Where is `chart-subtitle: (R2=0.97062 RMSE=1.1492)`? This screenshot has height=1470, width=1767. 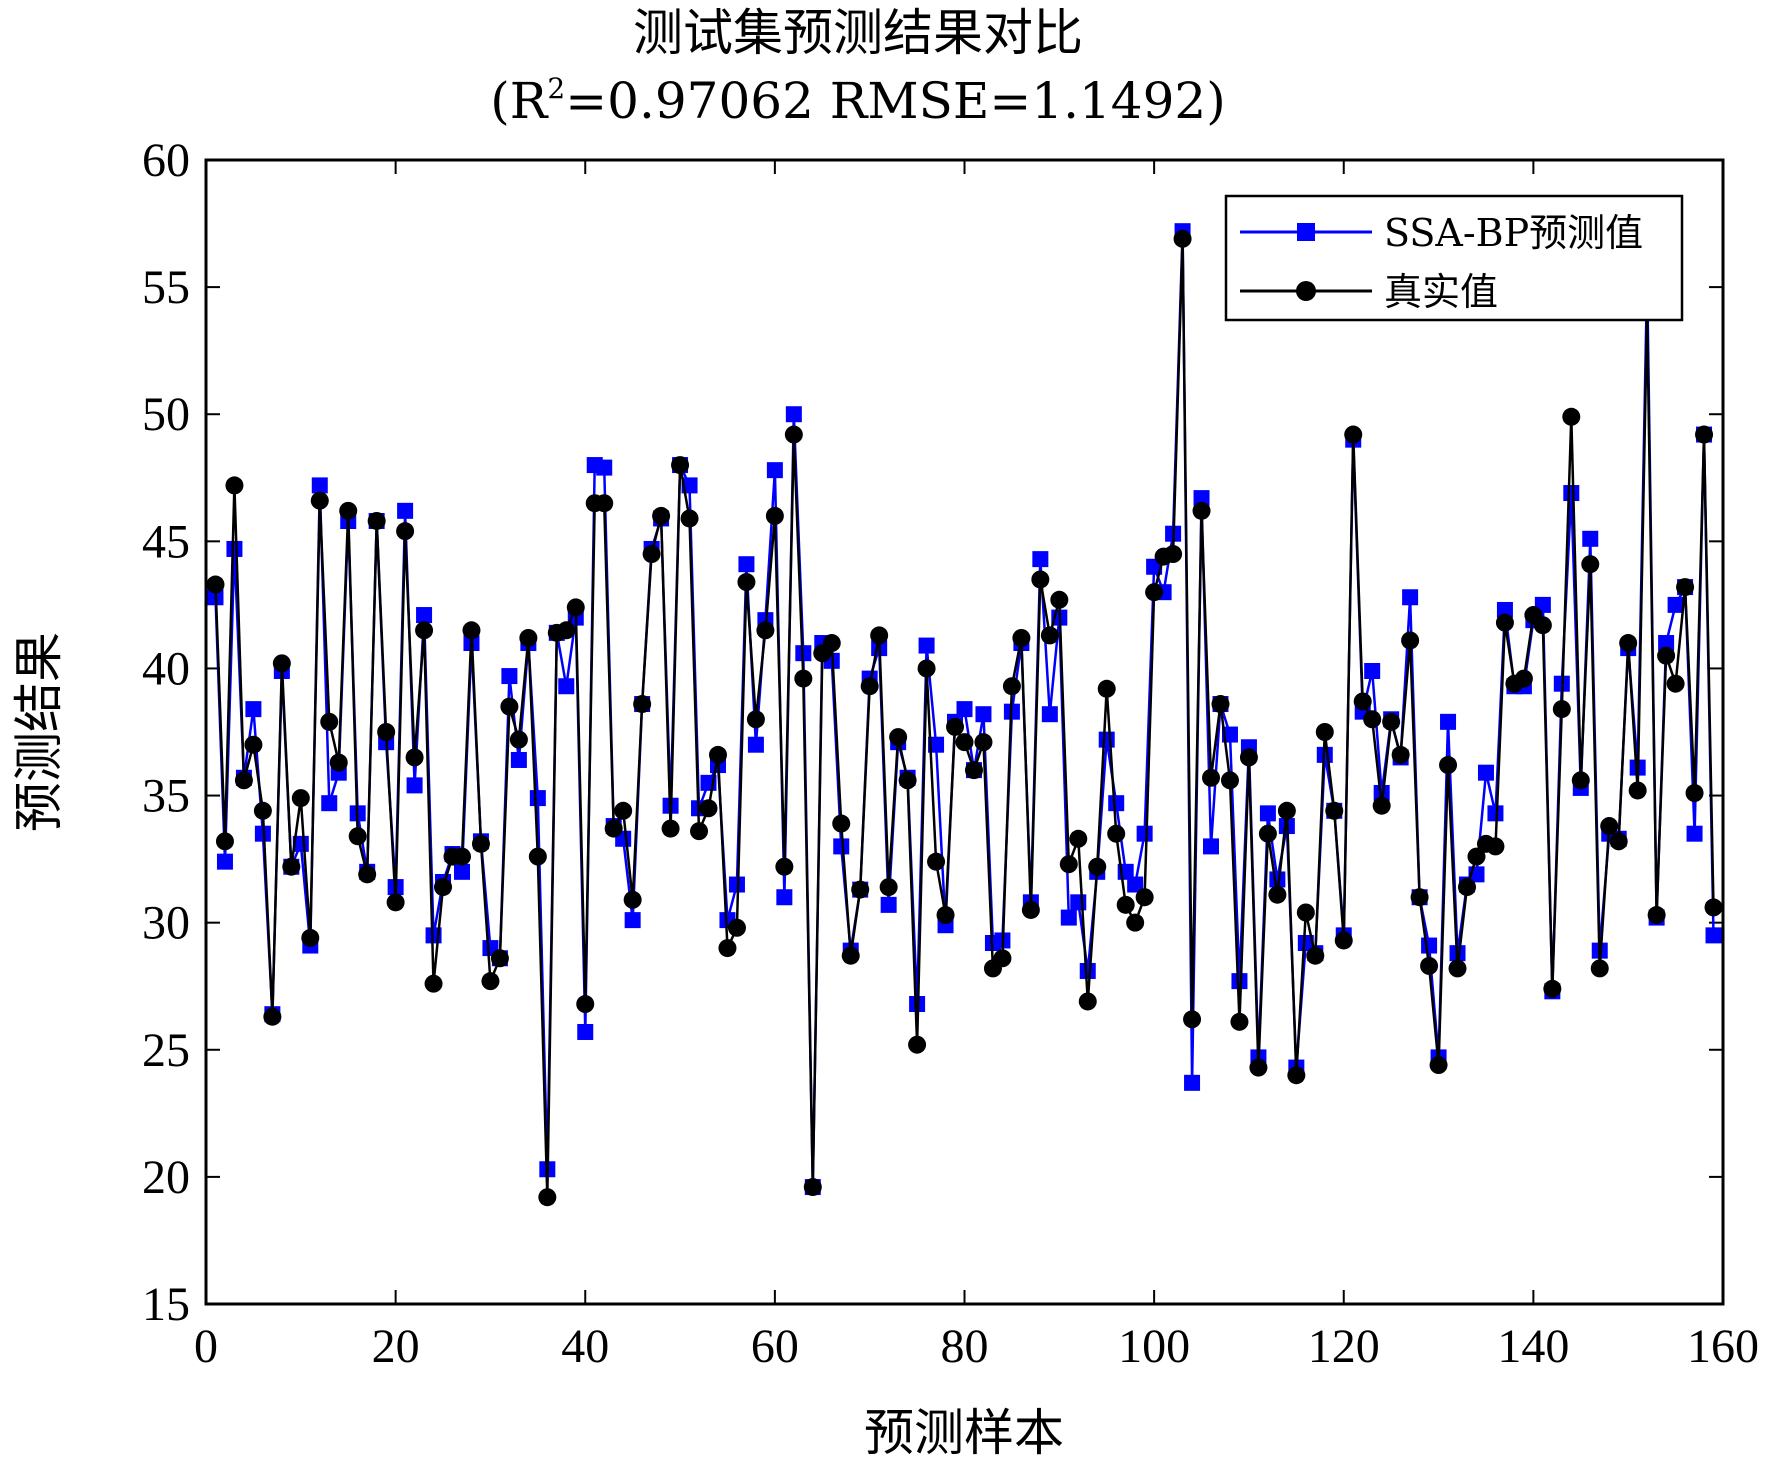
chart-subtitle: (R2=0.97062 RMSE=1.1492) is located at coordinates (857, 101).